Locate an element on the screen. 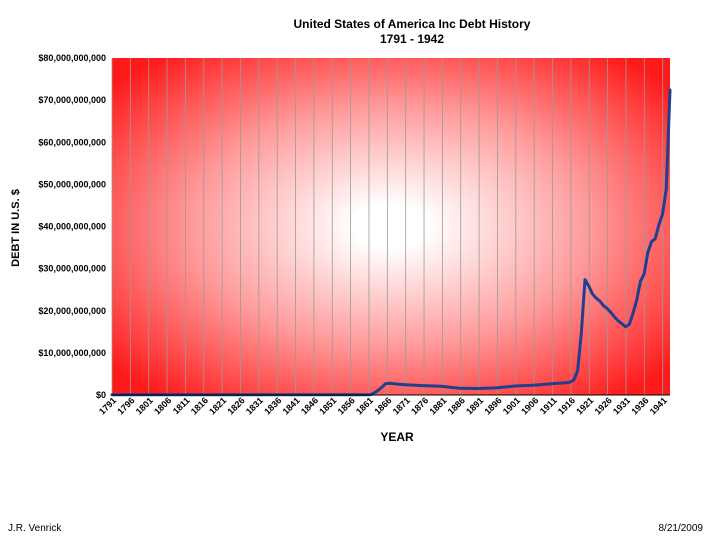 The width and height of the screenshot is (717, 538). x-tick-label: 1796 is located at coordinates (125, 405).